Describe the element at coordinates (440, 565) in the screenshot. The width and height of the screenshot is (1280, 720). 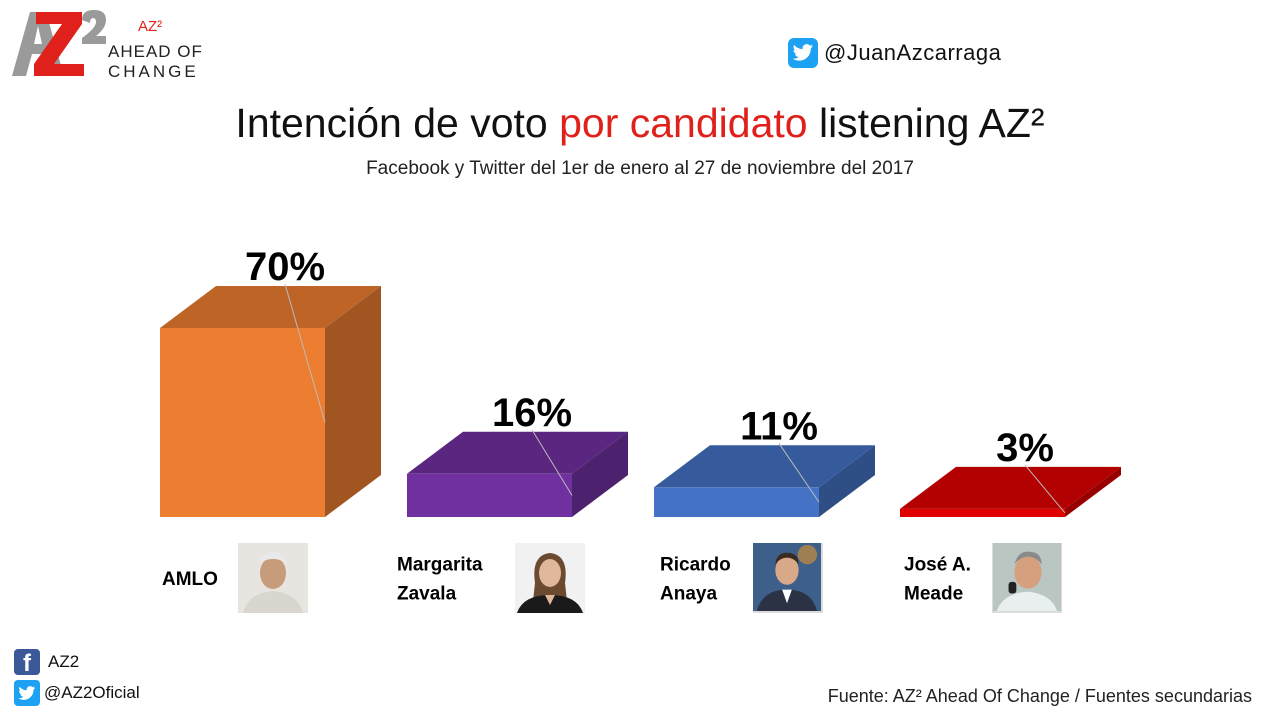
I see `category-label-line: Margarita` at that location.